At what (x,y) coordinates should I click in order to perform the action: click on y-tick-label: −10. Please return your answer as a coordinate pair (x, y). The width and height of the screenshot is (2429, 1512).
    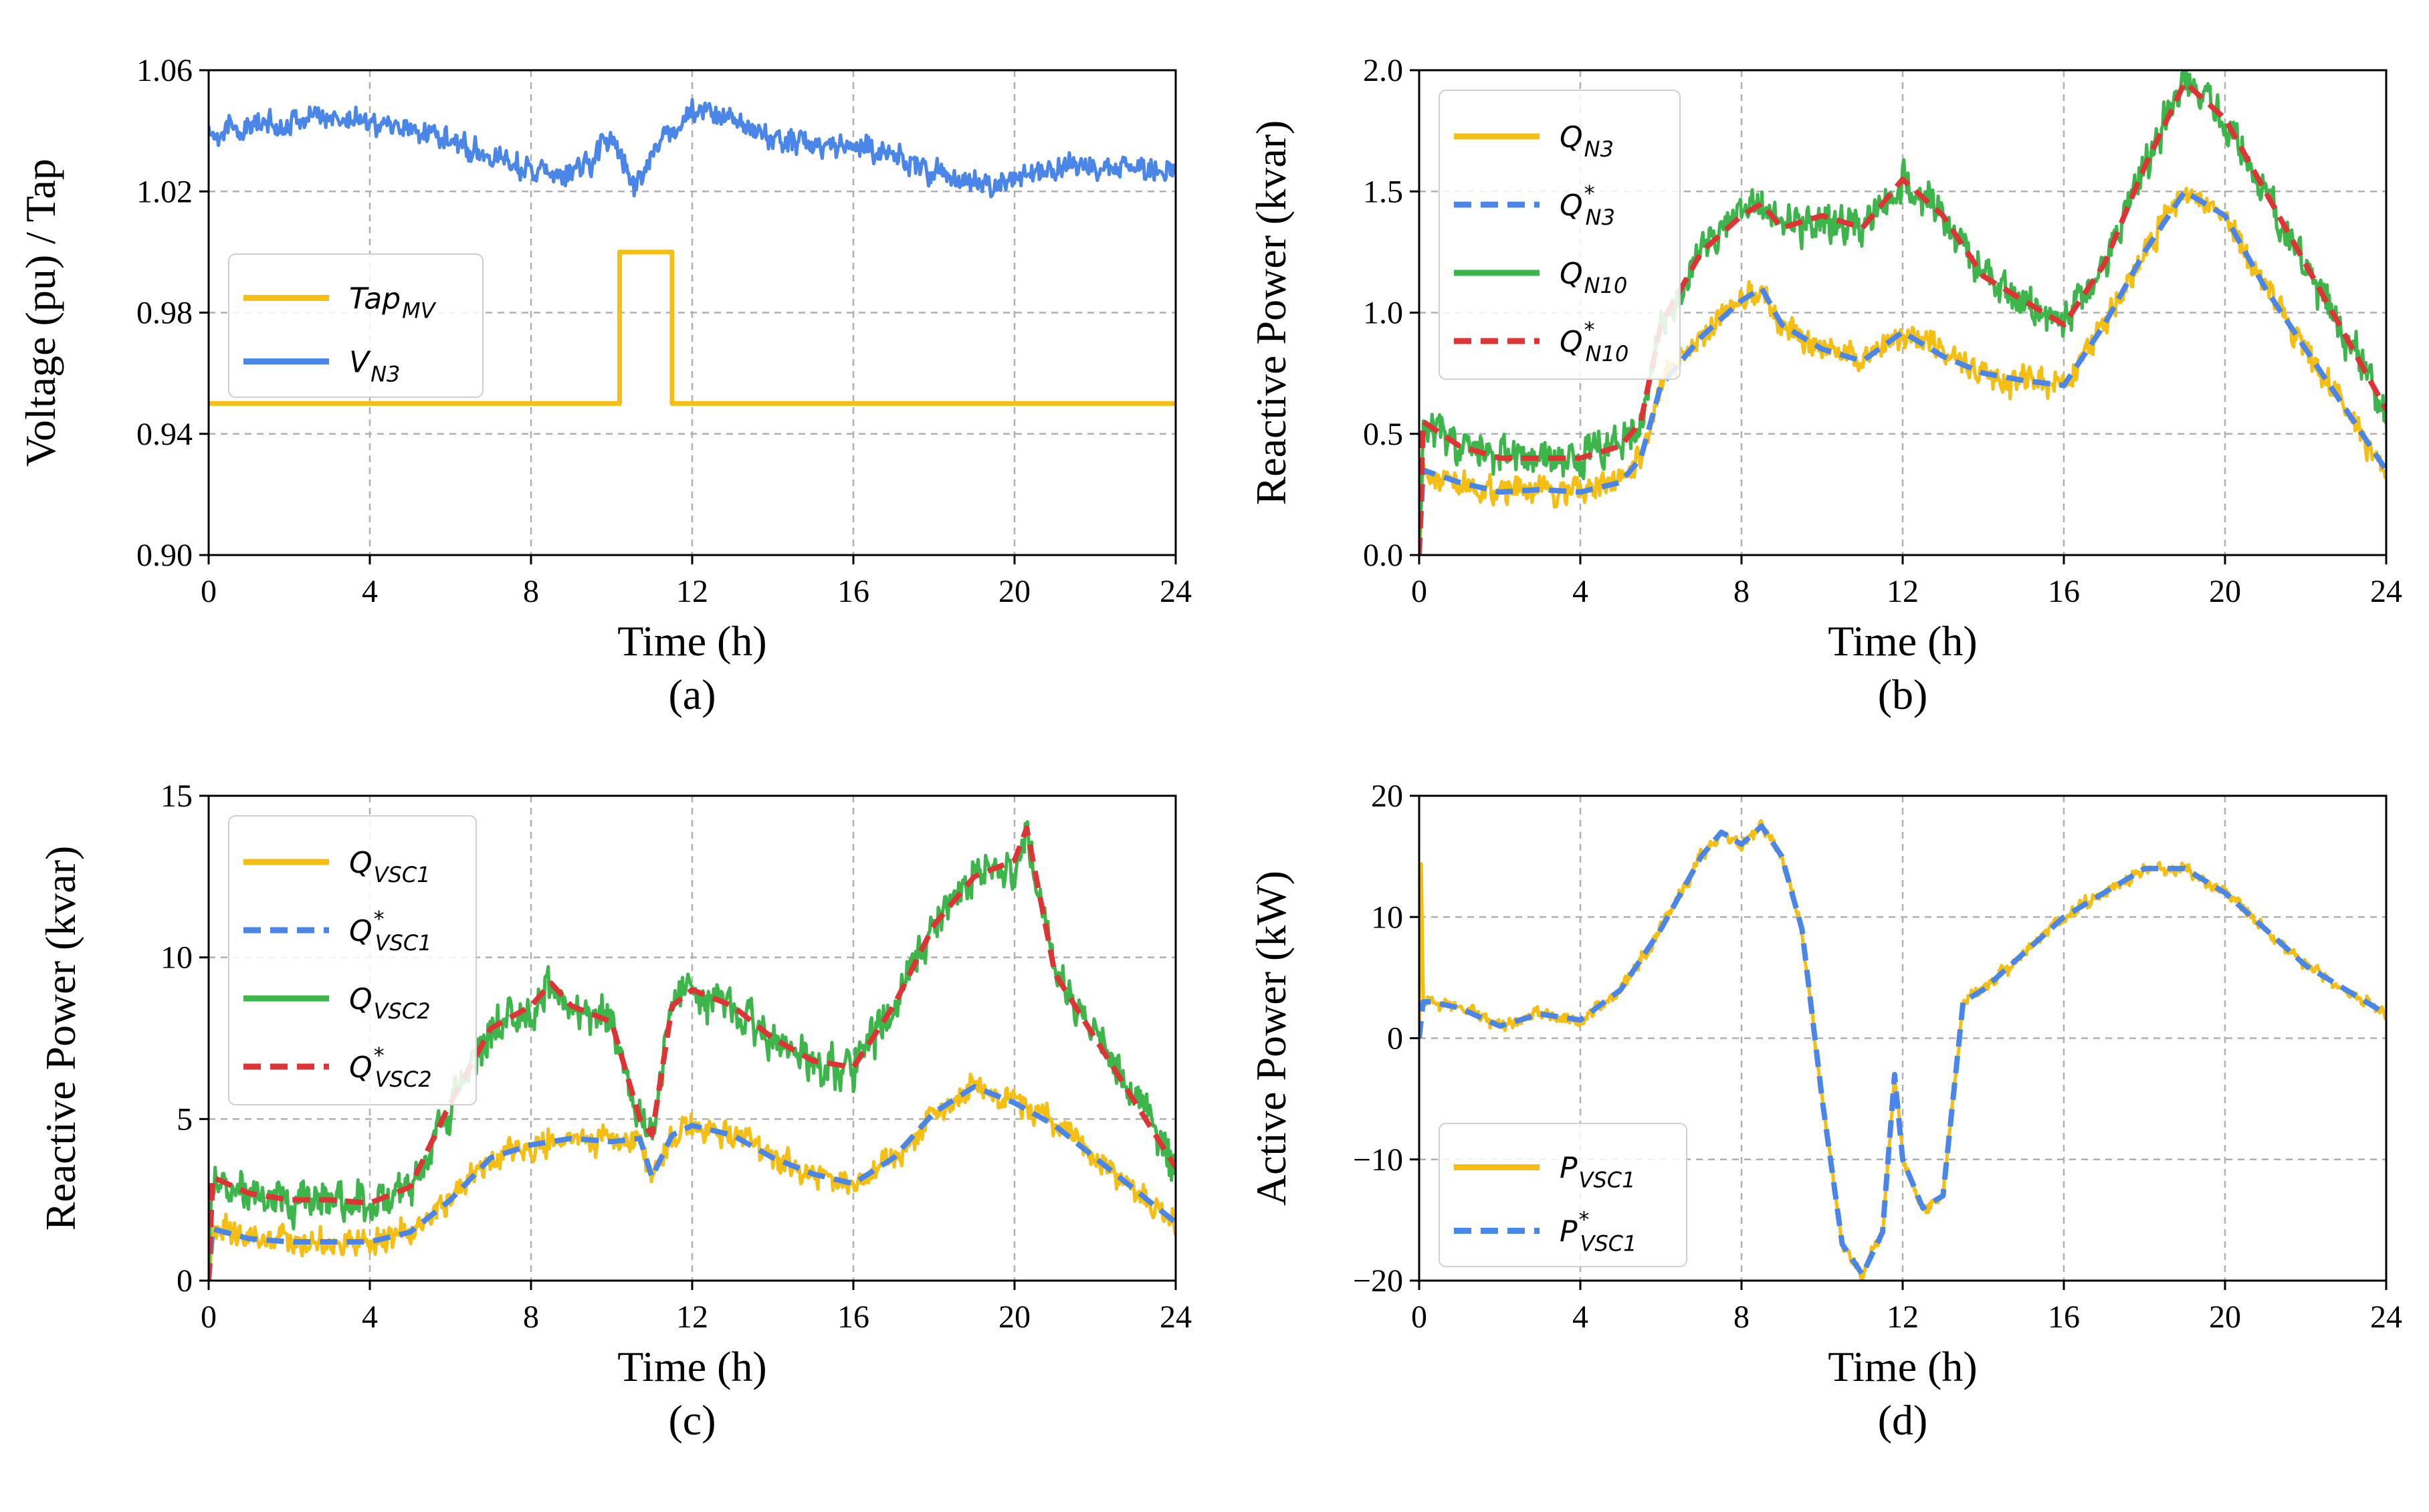
    Looking at the image, I should click on (1378, 1160).